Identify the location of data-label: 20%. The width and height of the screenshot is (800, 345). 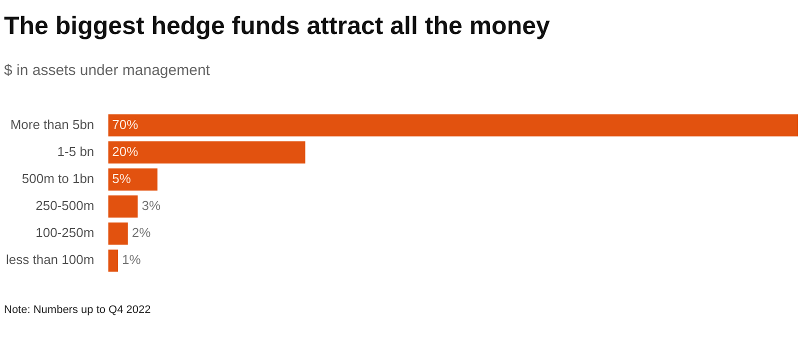
(125, 151).